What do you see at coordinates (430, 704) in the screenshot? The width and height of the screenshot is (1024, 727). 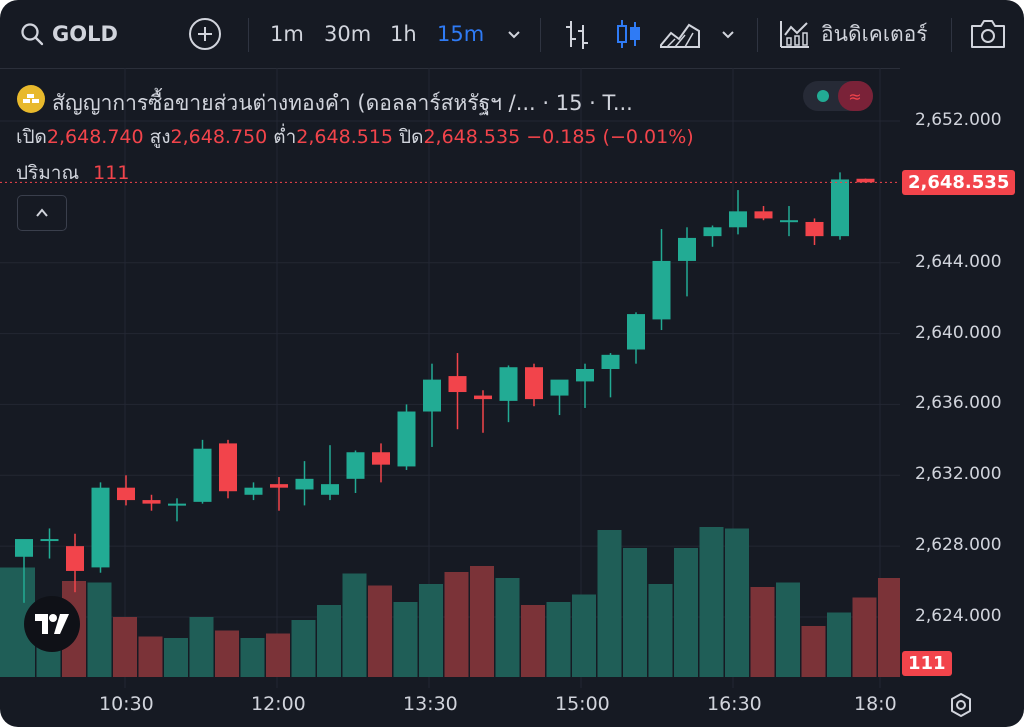 I see `time-tick-label: 13:30` at bounding box center [430, 704].